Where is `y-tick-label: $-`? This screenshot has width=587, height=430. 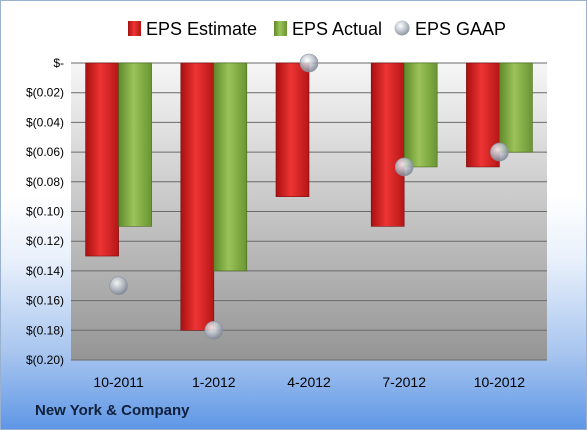
y-tick-label: $- is located at coordinates (58, 63).